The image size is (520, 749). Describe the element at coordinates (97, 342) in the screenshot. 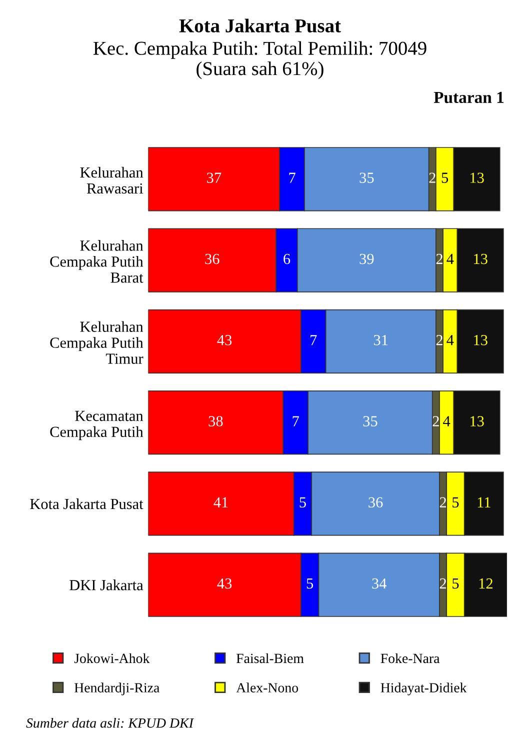

I see `y-tick-label: Kelurahan Cempaka Putih Timur` at that location.